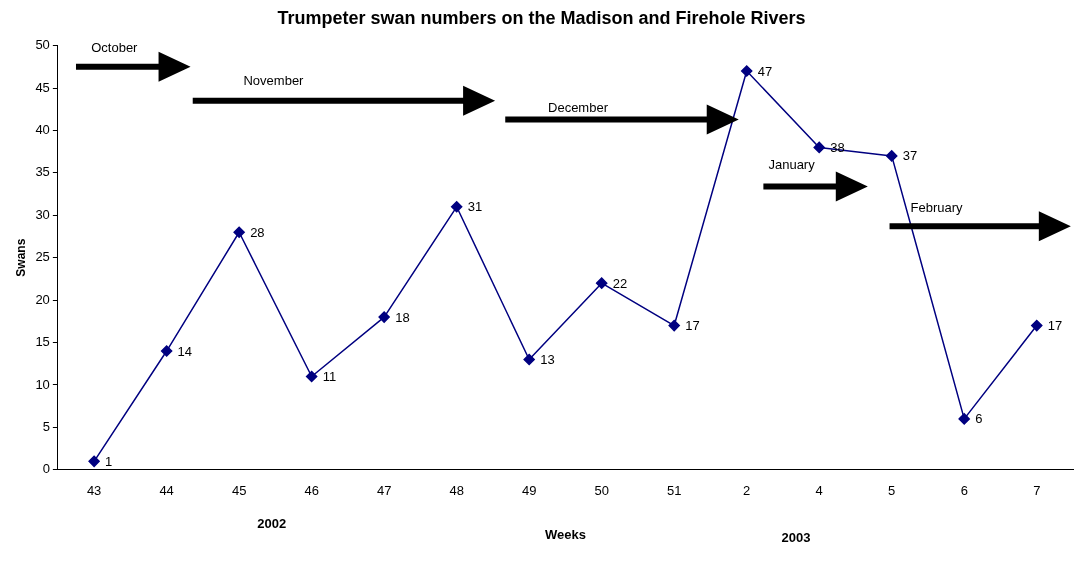 The height and width of the screenshot is (577, 1081). What do you see at coordinates (42, 342) in the screenshot?
I see `y-tick-label: 15` at bounding box center [42, 342].